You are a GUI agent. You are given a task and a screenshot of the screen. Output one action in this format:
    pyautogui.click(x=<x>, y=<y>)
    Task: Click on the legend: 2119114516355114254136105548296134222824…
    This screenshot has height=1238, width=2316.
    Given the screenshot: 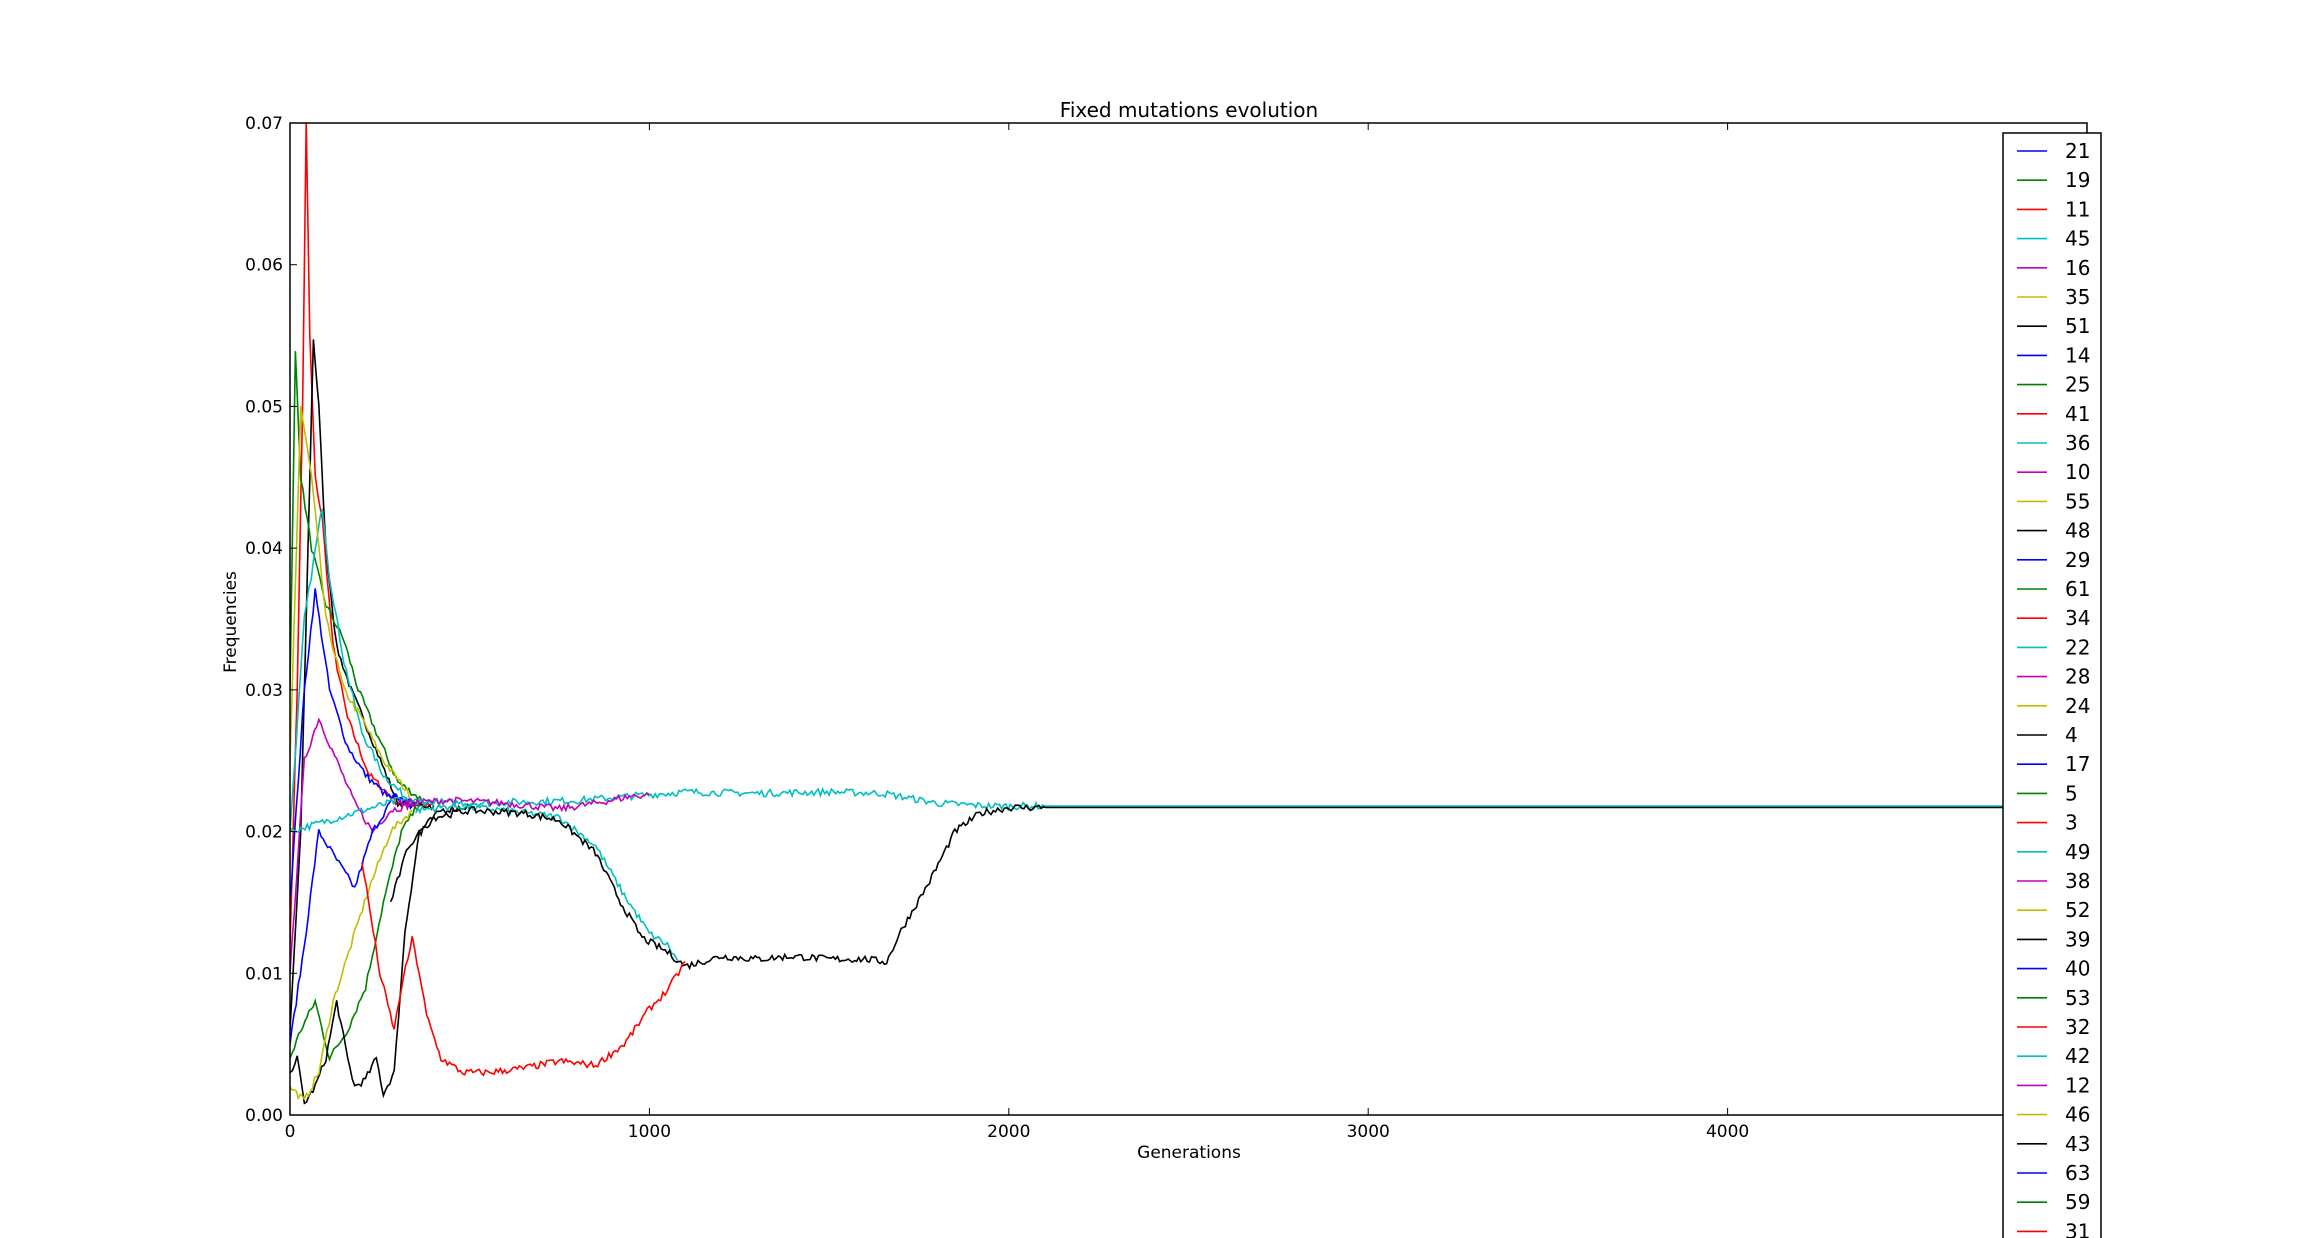 What is the action you would take?
    pyautogui.click(x=2052, y=685)
    